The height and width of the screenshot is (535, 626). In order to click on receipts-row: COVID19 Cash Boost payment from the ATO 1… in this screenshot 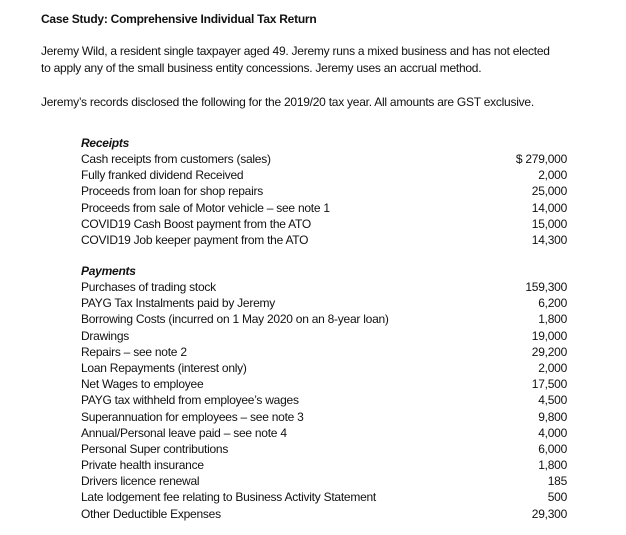, I will do `click(324, 224)`.